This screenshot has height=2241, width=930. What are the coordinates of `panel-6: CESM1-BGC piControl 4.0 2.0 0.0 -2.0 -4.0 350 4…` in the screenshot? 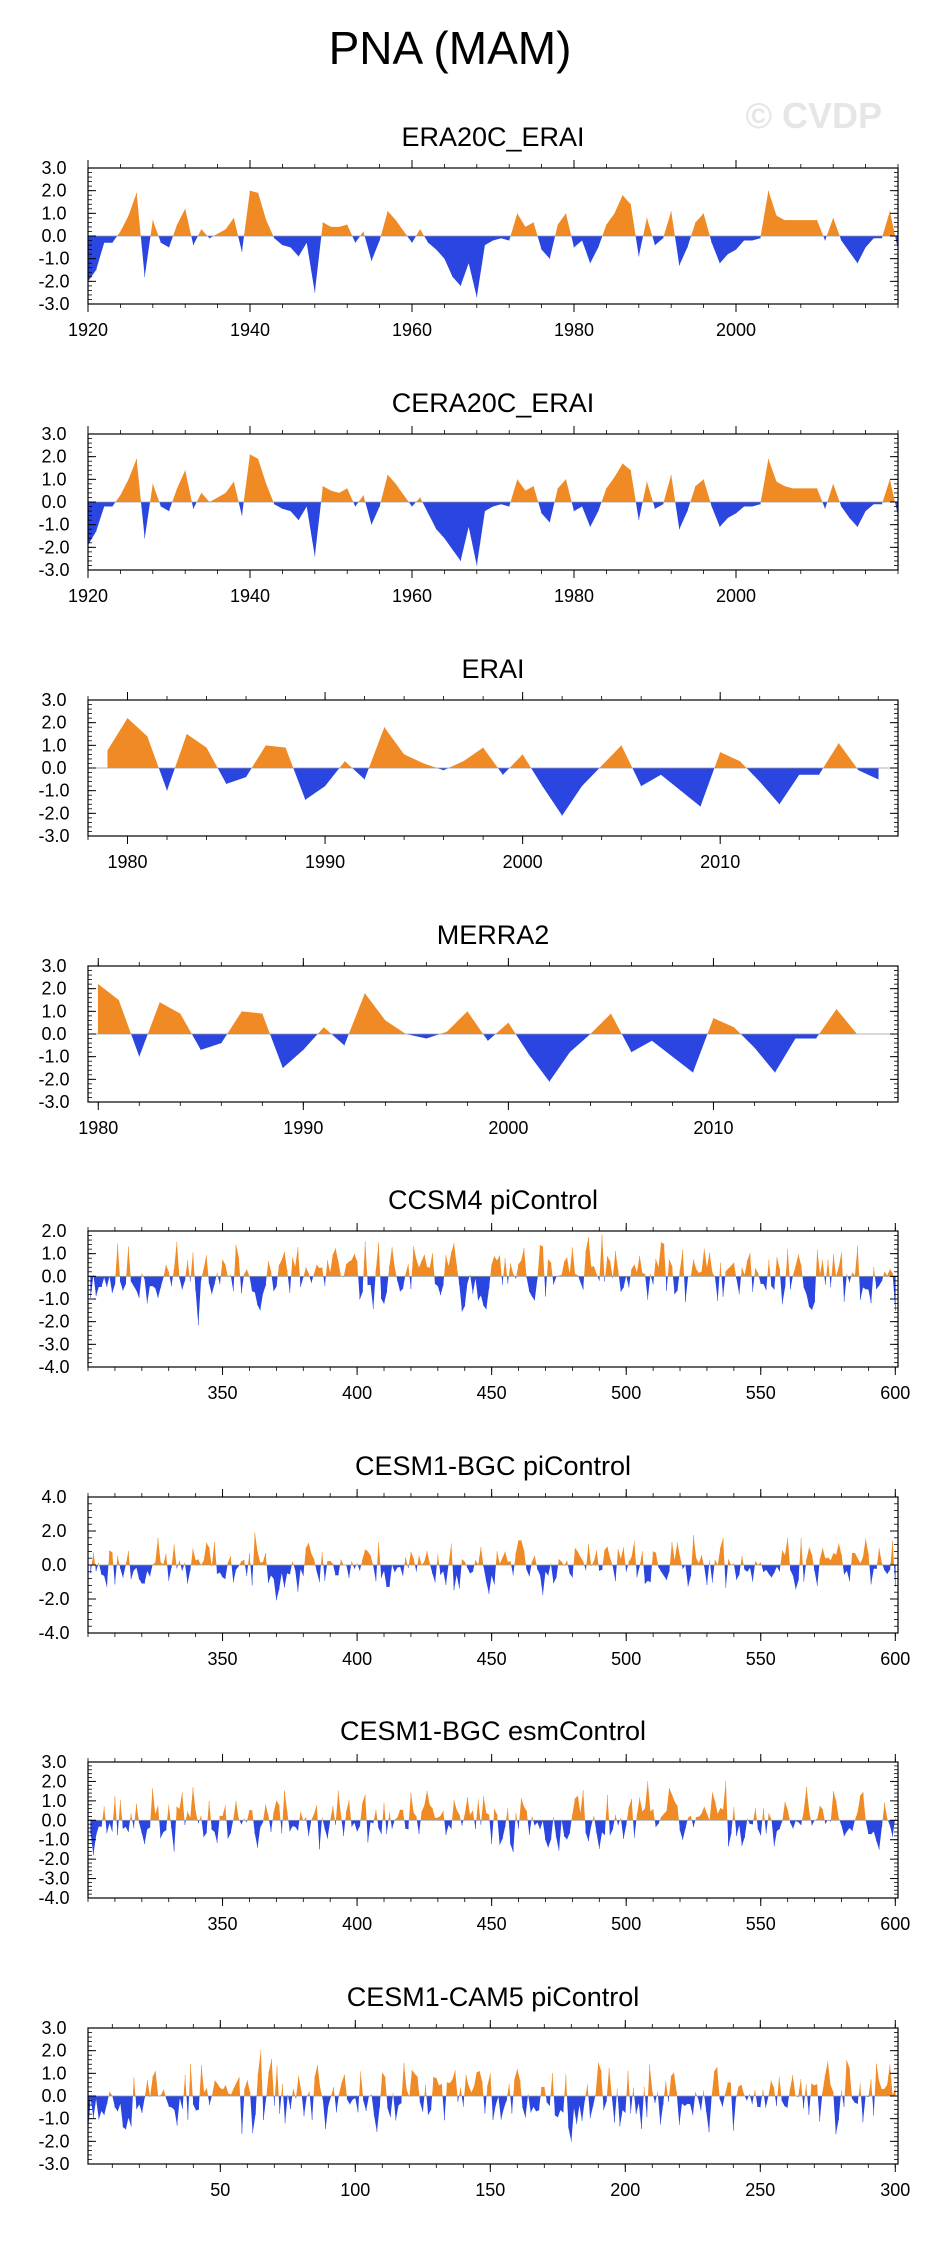 It's located at (474, 1560).